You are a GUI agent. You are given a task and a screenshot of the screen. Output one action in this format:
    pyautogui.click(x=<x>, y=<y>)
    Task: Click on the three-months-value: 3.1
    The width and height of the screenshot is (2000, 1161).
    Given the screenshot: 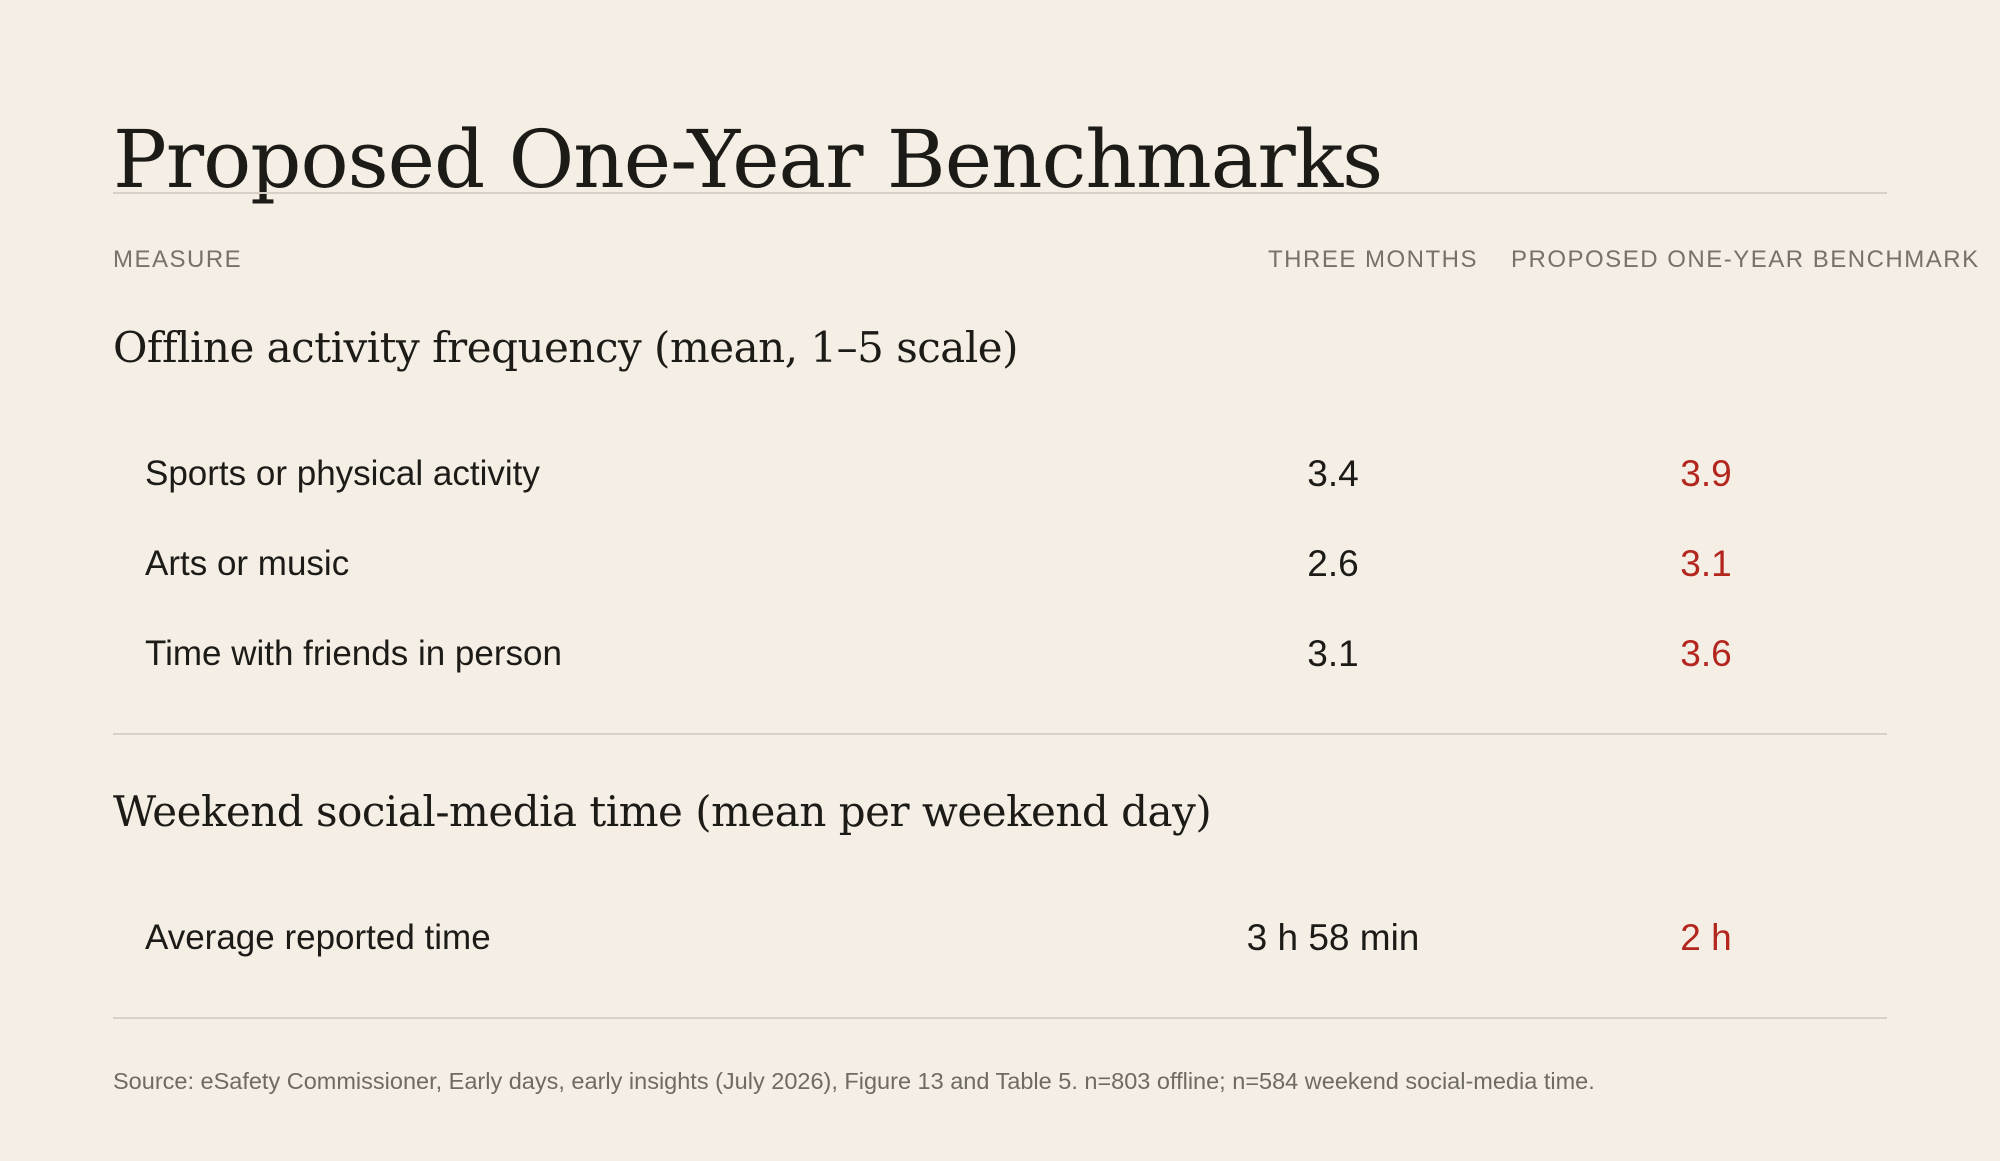 What is the action you would take?
    pyautogui.click(x=1333, y=653)
    